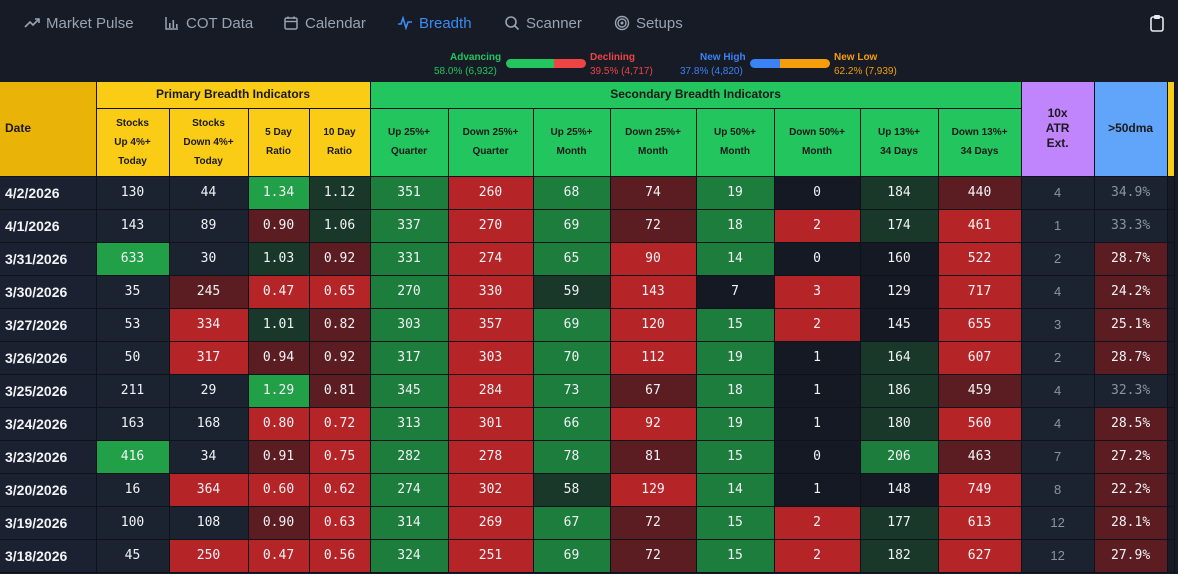  I want to click on value-cell: 314, so click(409, 523).